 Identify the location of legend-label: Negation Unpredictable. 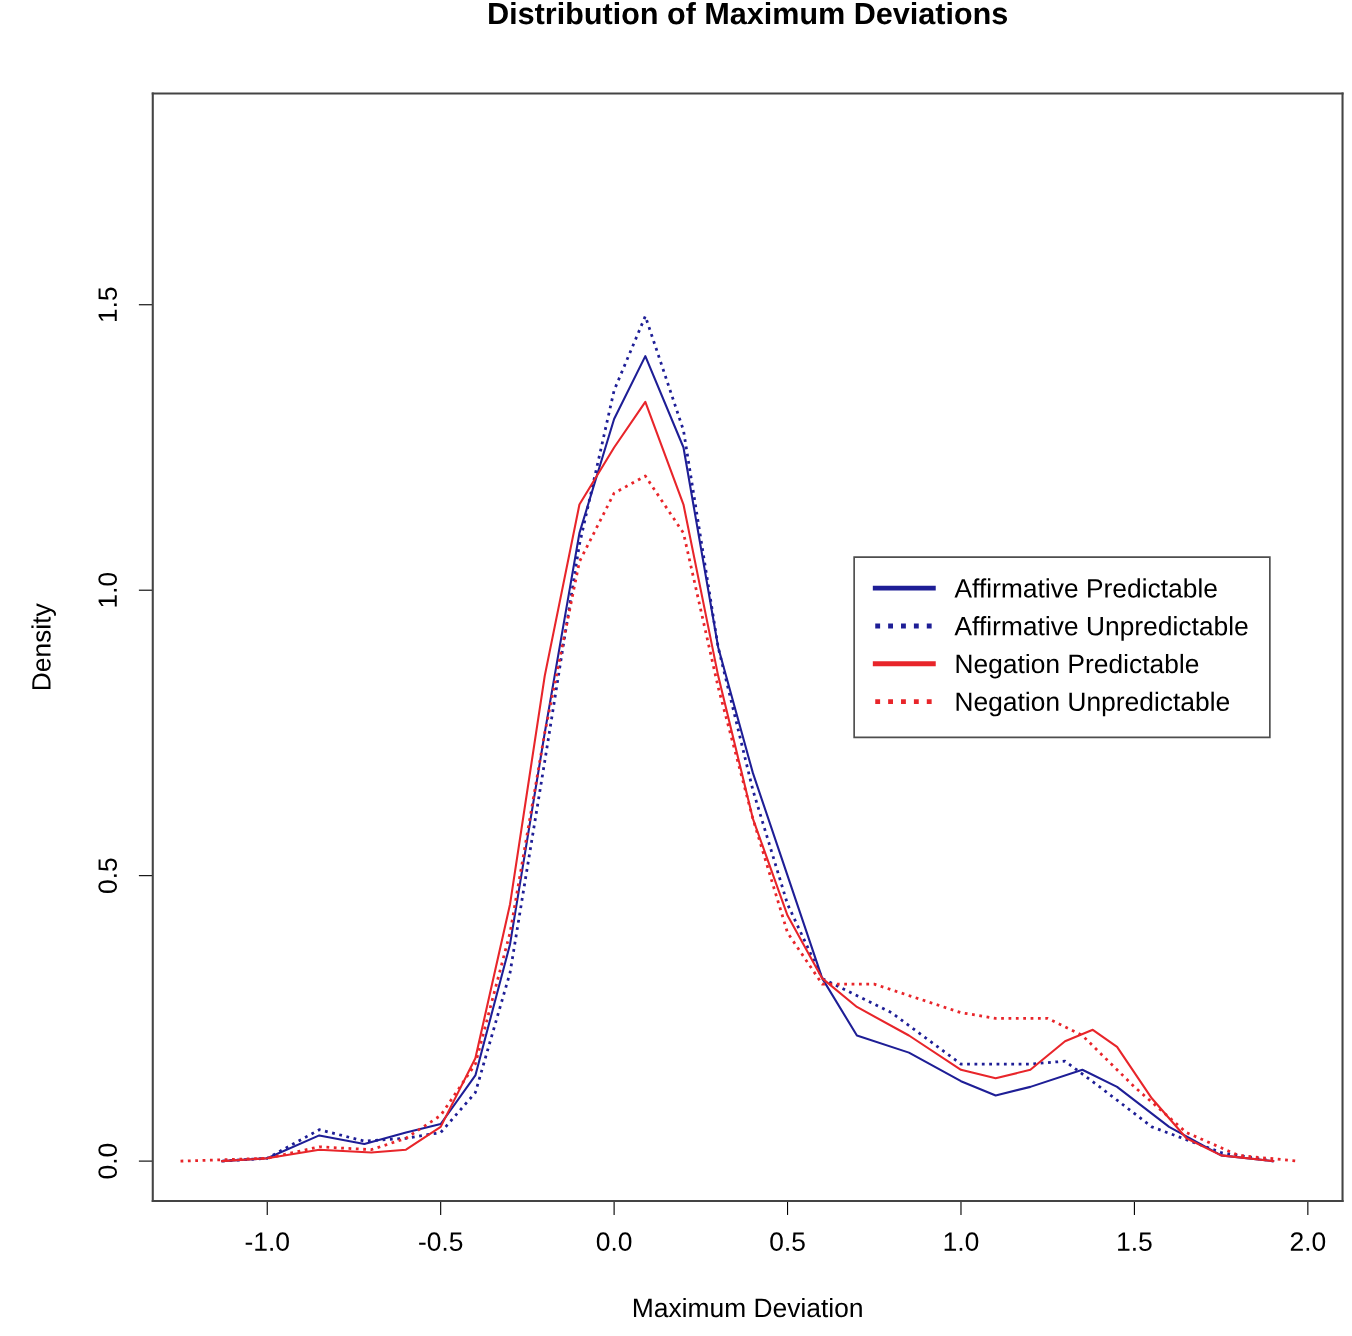
(1093, 704).